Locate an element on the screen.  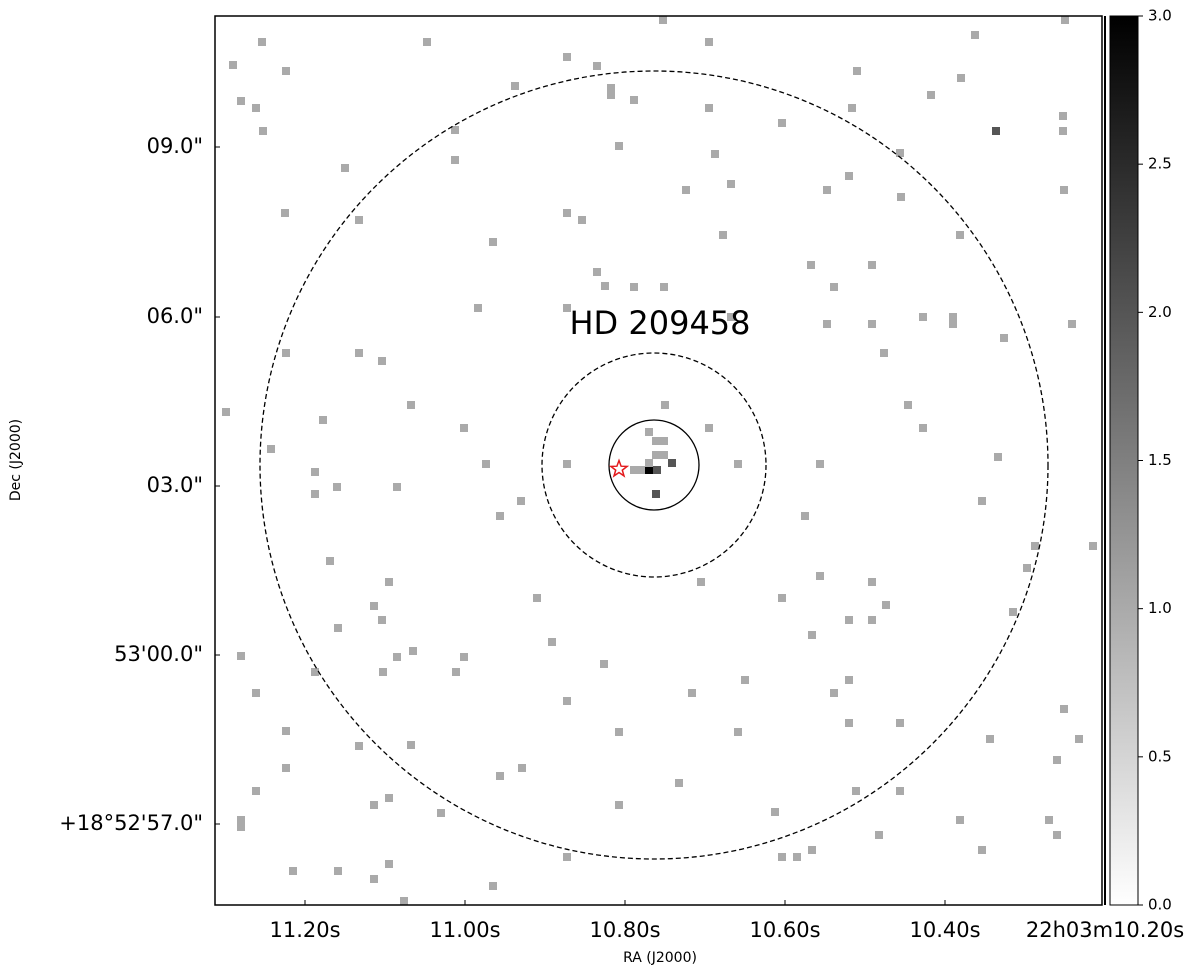
x-tick-label: 22h03m10.20s is located at coordinates (1105, 930).